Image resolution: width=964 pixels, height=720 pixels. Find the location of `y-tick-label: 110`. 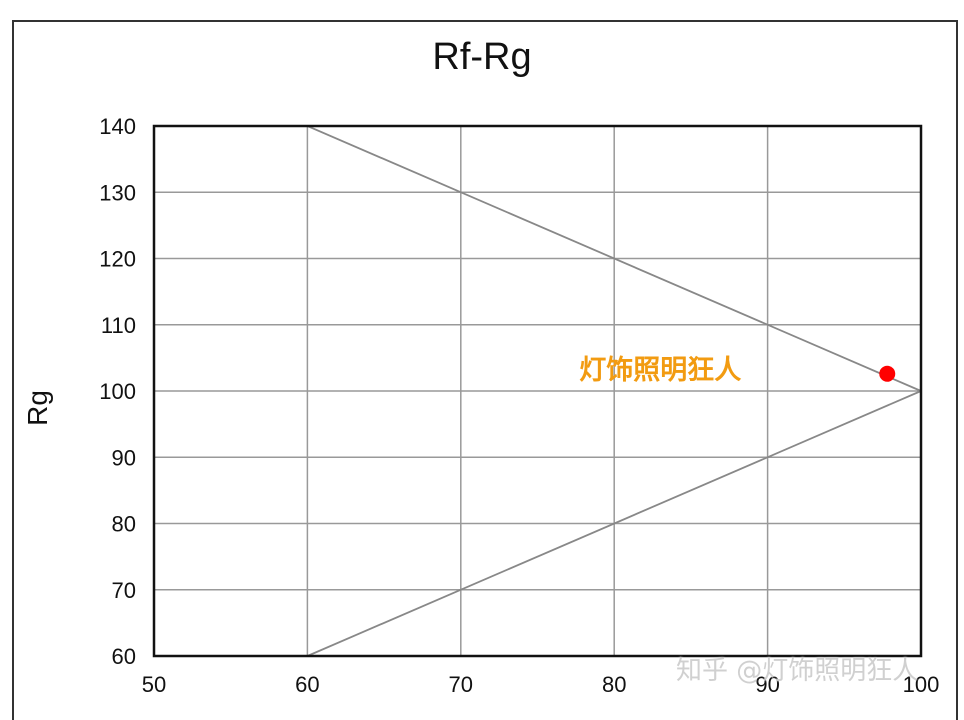

y-tick-label: 110 is located at coordinates (118, 325).